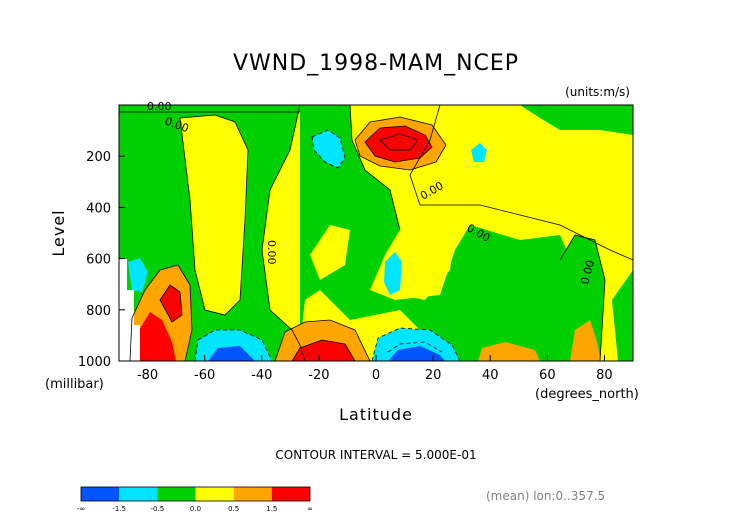 Image resolution: width=752 pixels, height=532 pixels. I want to click on x-tick-label: 0, so click(376, 375).